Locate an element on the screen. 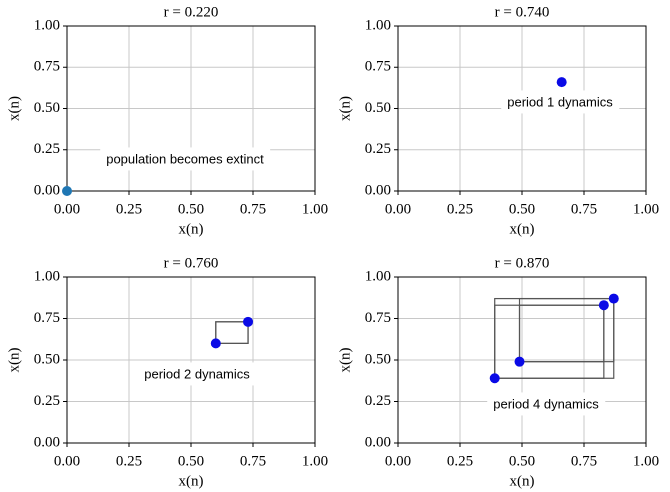 Image resolution: width=670 pixels, height=492 pixels. annotation: period 4 dynamics is located at coordinates (546, 403).